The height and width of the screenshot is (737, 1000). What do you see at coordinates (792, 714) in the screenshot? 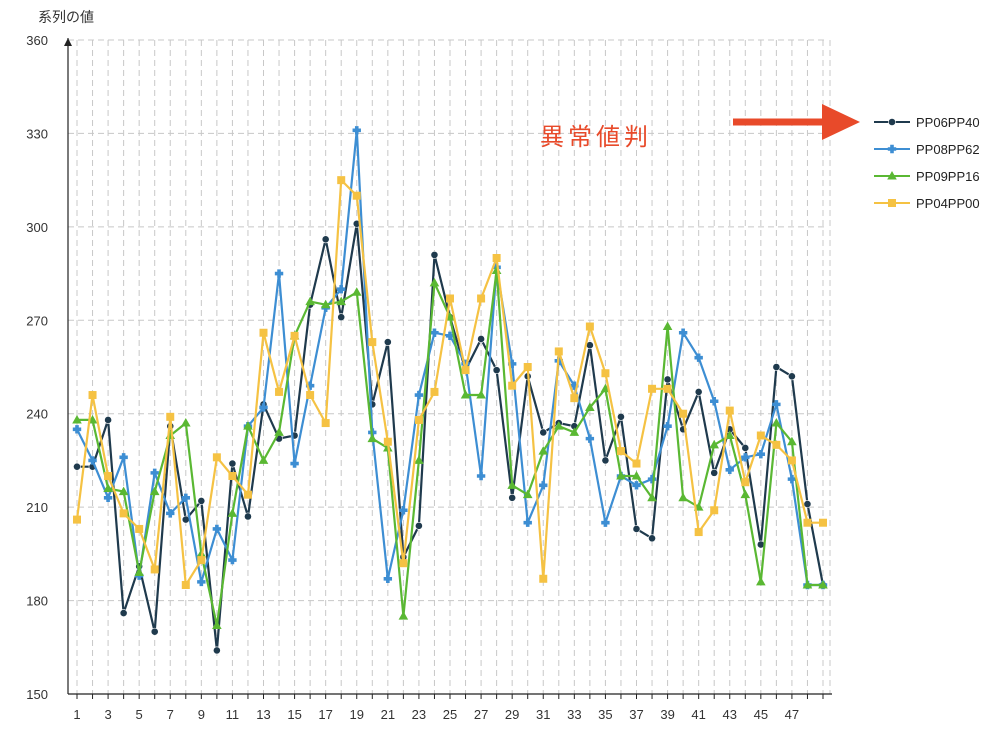
I see `x-tick-label: 47` at bounding box center [792, 714].